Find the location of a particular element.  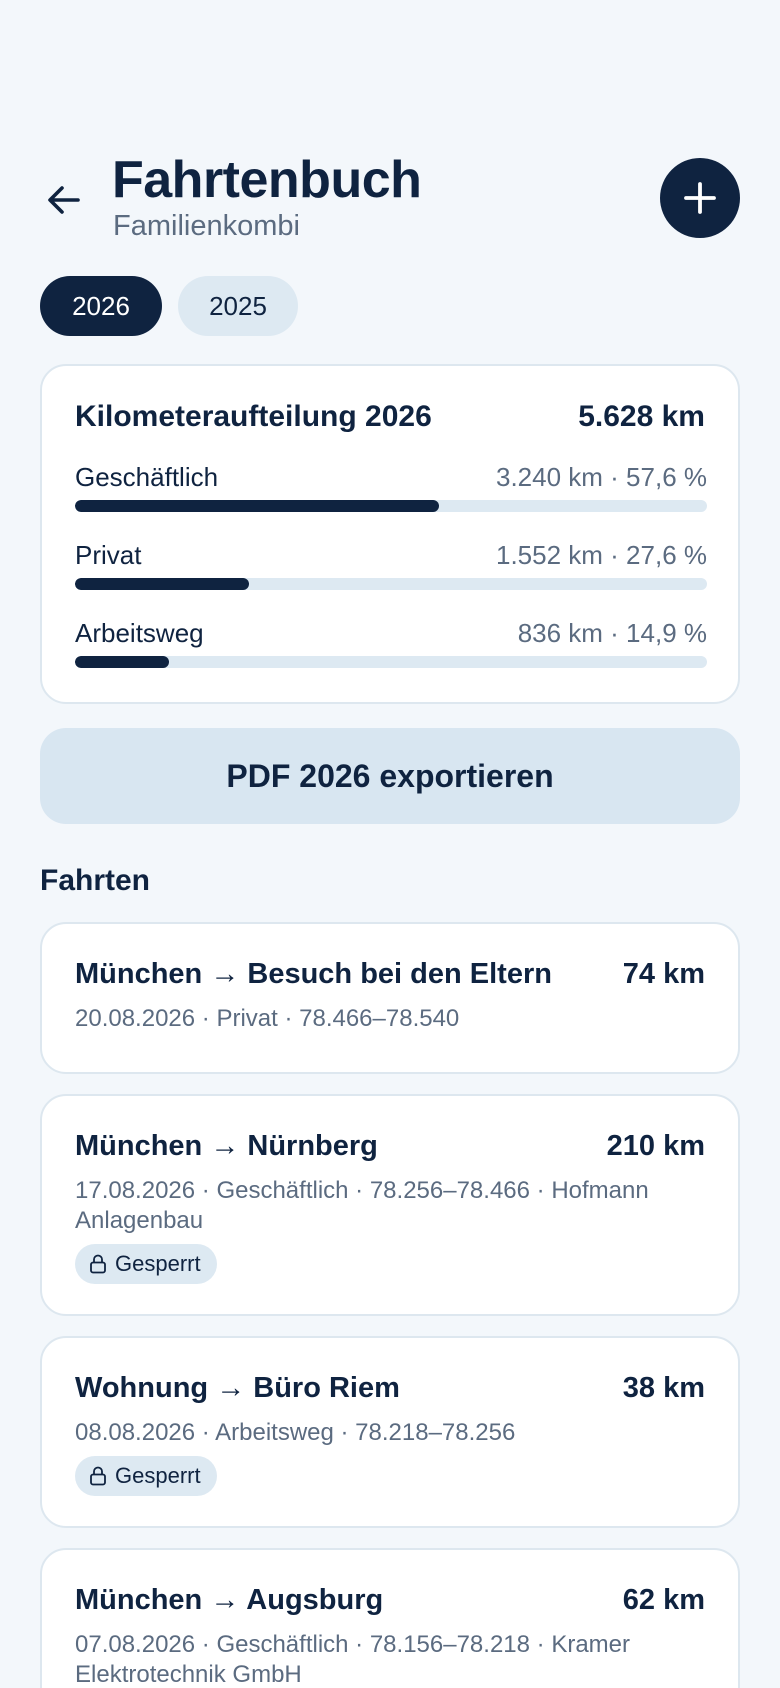

tab-year-2025: 2025 is located at coordinates (238, 306).